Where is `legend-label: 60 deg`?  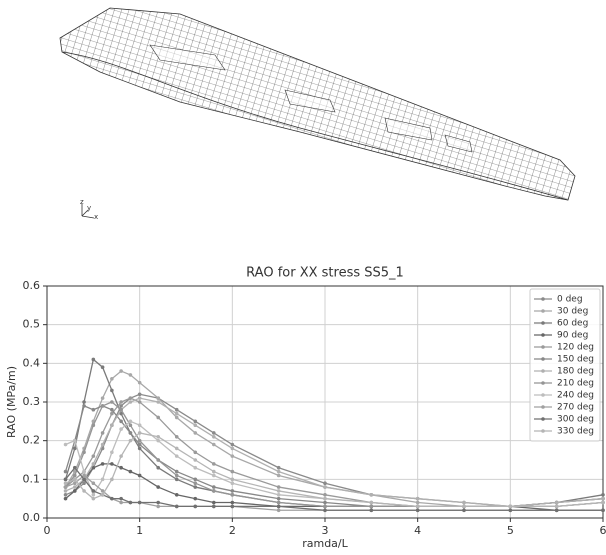 legend-label: 60 deg is located at coordinates (572, 324).